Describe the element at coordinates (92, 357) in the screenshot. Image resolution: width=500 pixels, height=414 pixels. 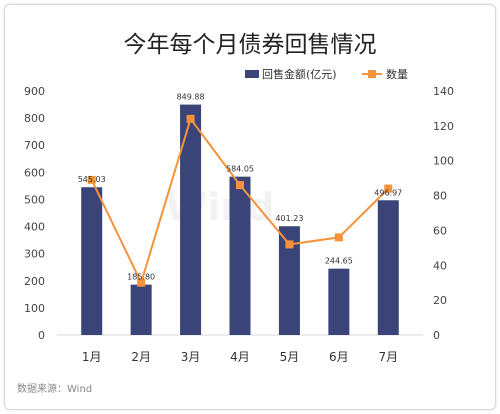
I see `x-tick-label: 1月` at that location.